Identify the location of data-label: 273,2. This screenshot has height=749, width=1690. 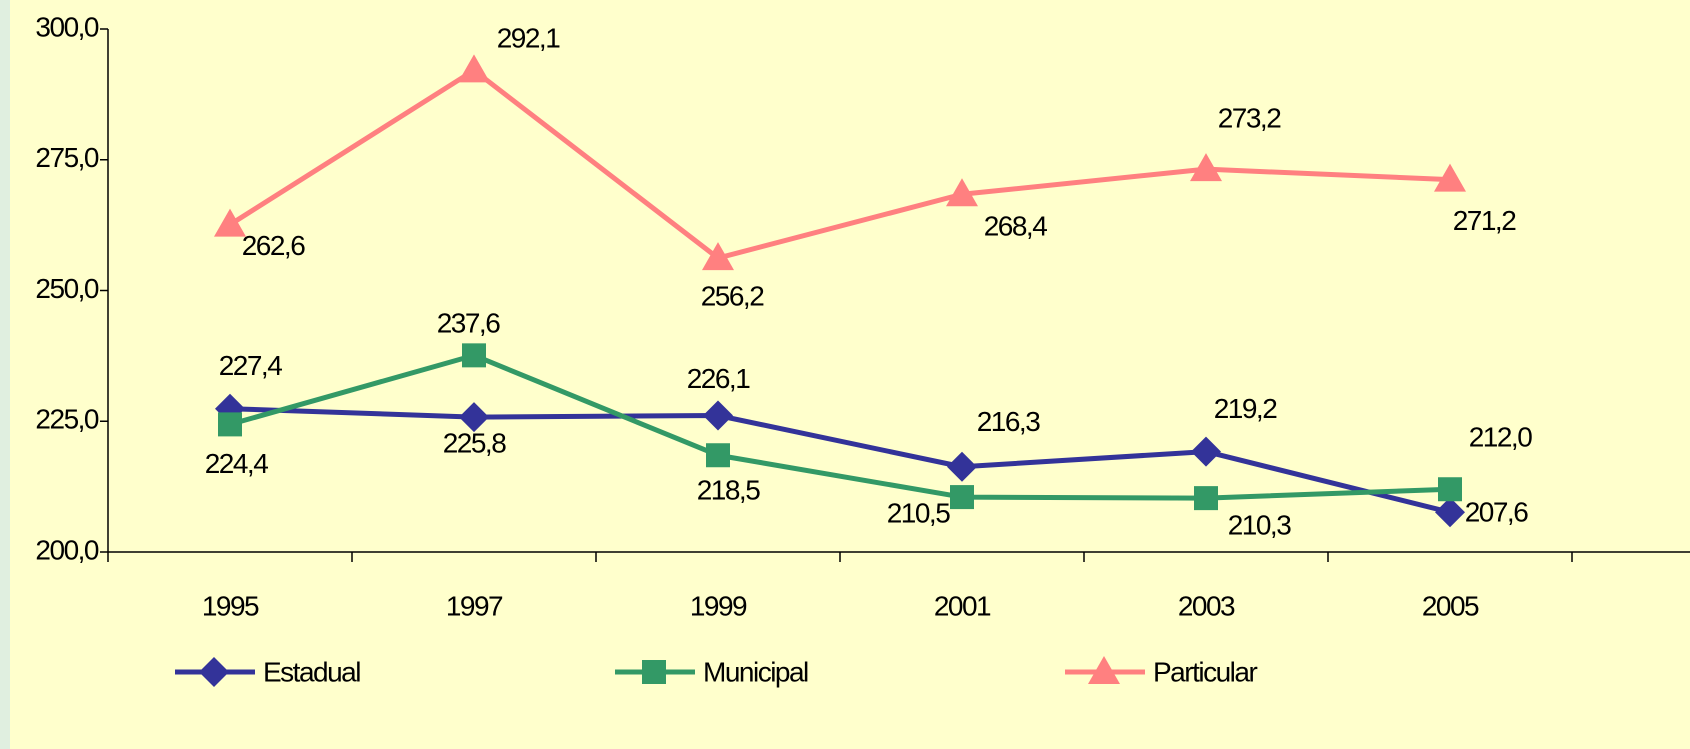
(1249, 118).